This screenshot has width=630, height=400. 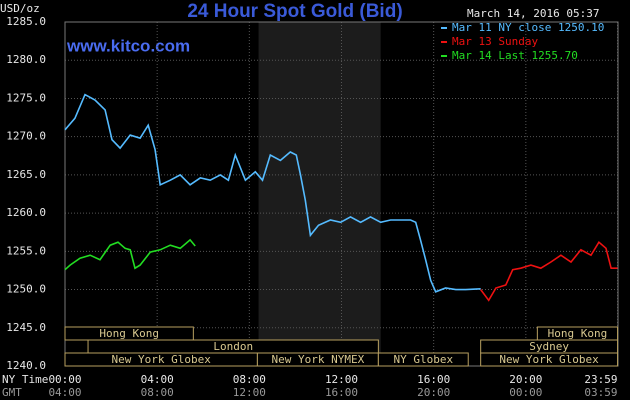 What do you see at coordinates (433, 379) in the screenshot?
I see `x-tick-label: 16:00` at bounding box center [433, 379].